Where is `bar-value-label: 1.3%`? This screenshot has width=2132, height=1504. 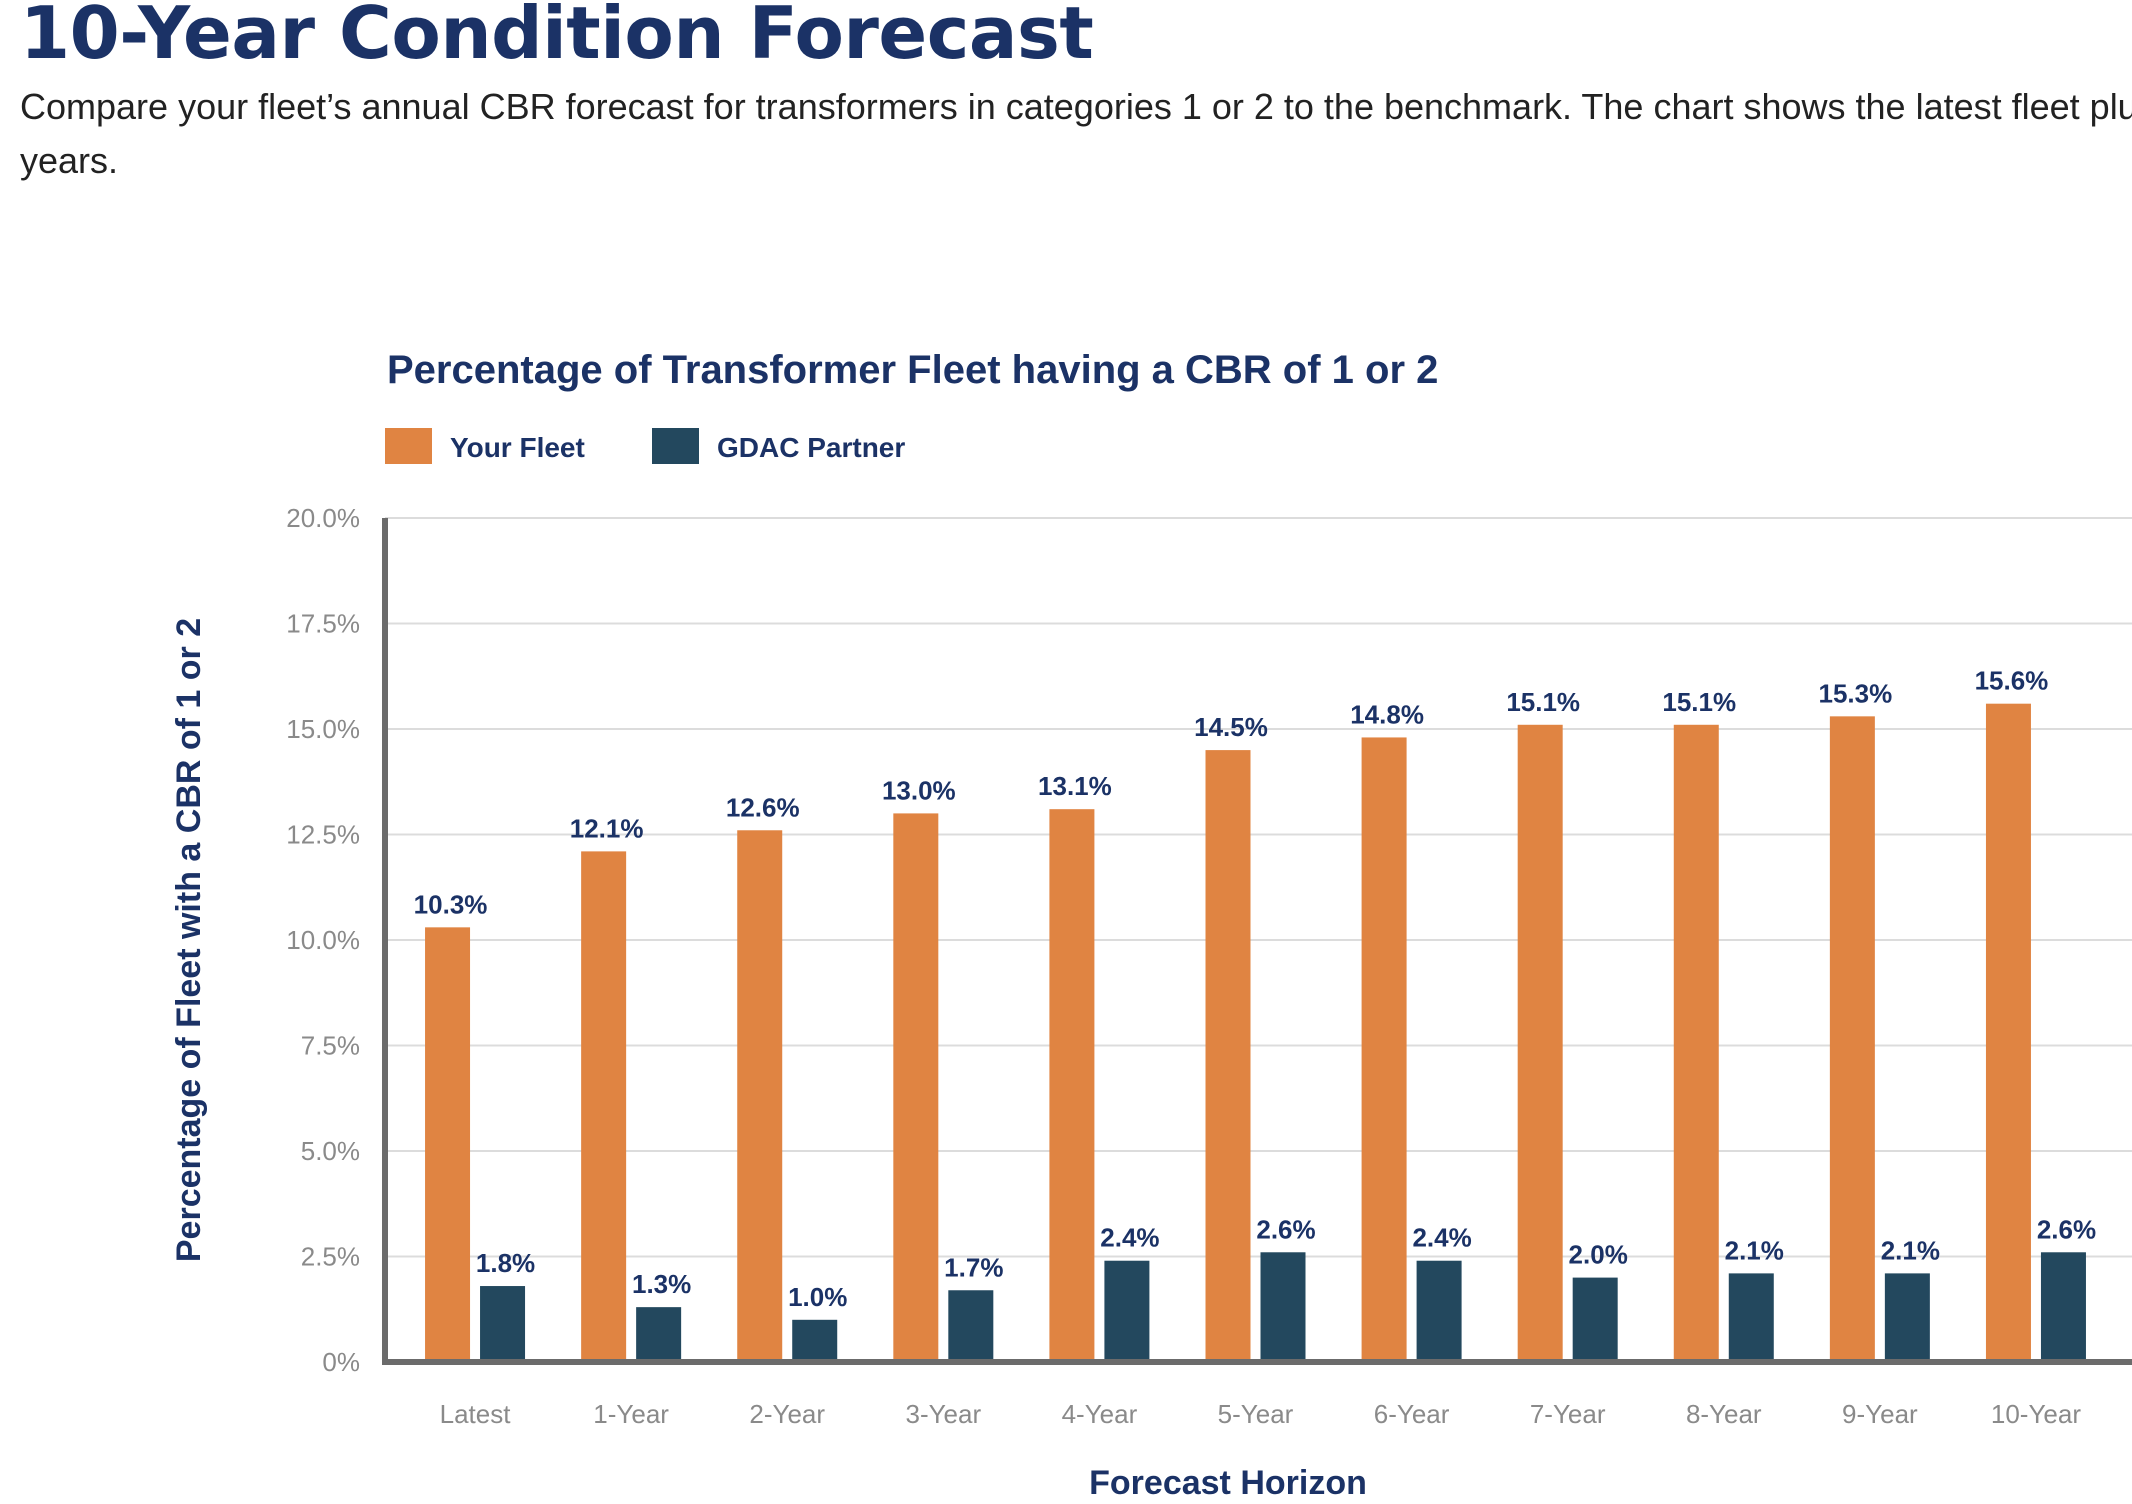 bar-value-label: 1.3% is located at coordinates (661, 1284).